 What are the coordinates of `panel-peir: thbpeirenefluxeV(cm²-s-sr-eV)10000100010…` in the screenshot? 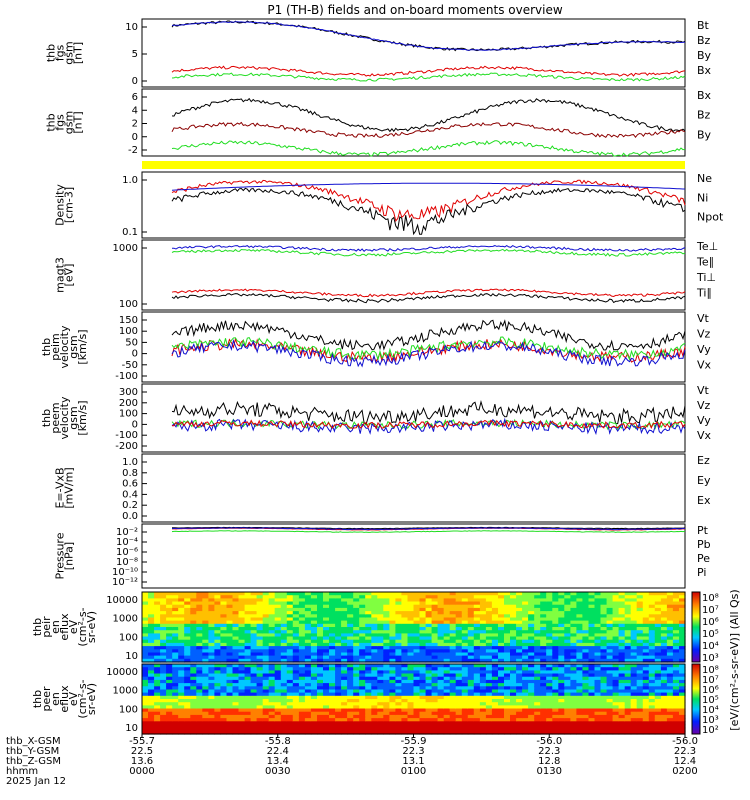 It's located at (375, 627).